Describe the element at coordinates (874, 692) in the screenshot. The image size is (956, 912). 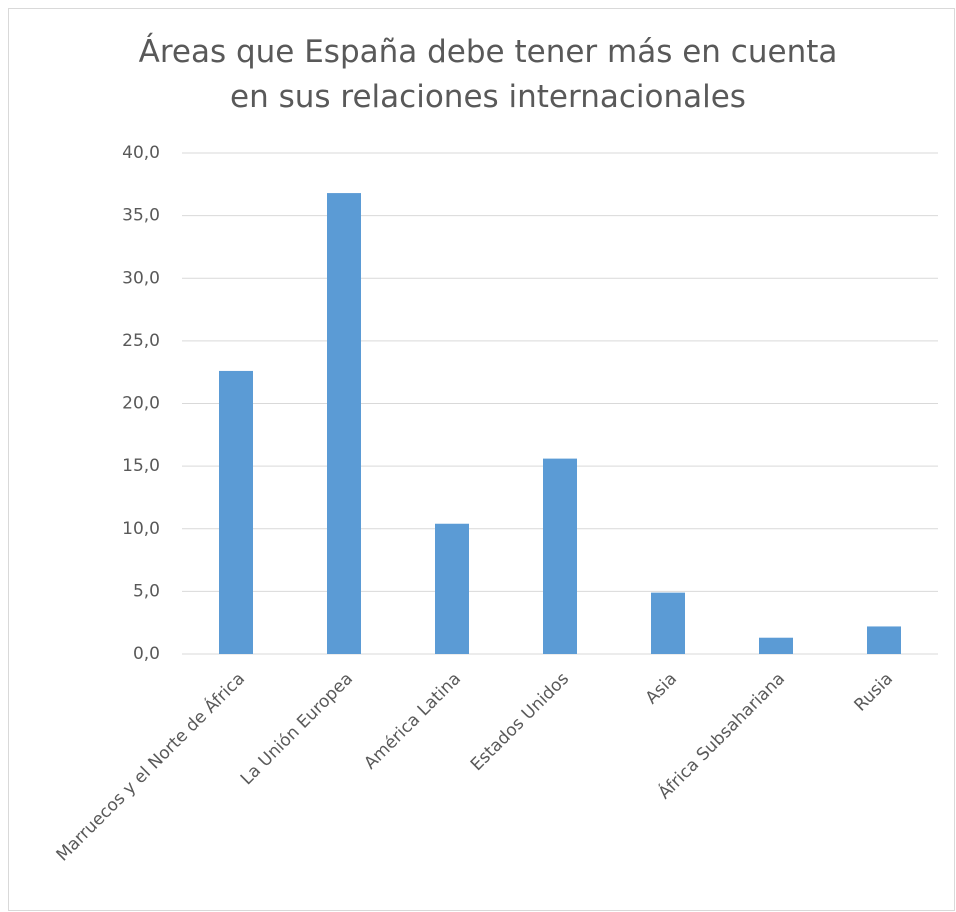
I see `x-tick-label: Rusia` at that location.